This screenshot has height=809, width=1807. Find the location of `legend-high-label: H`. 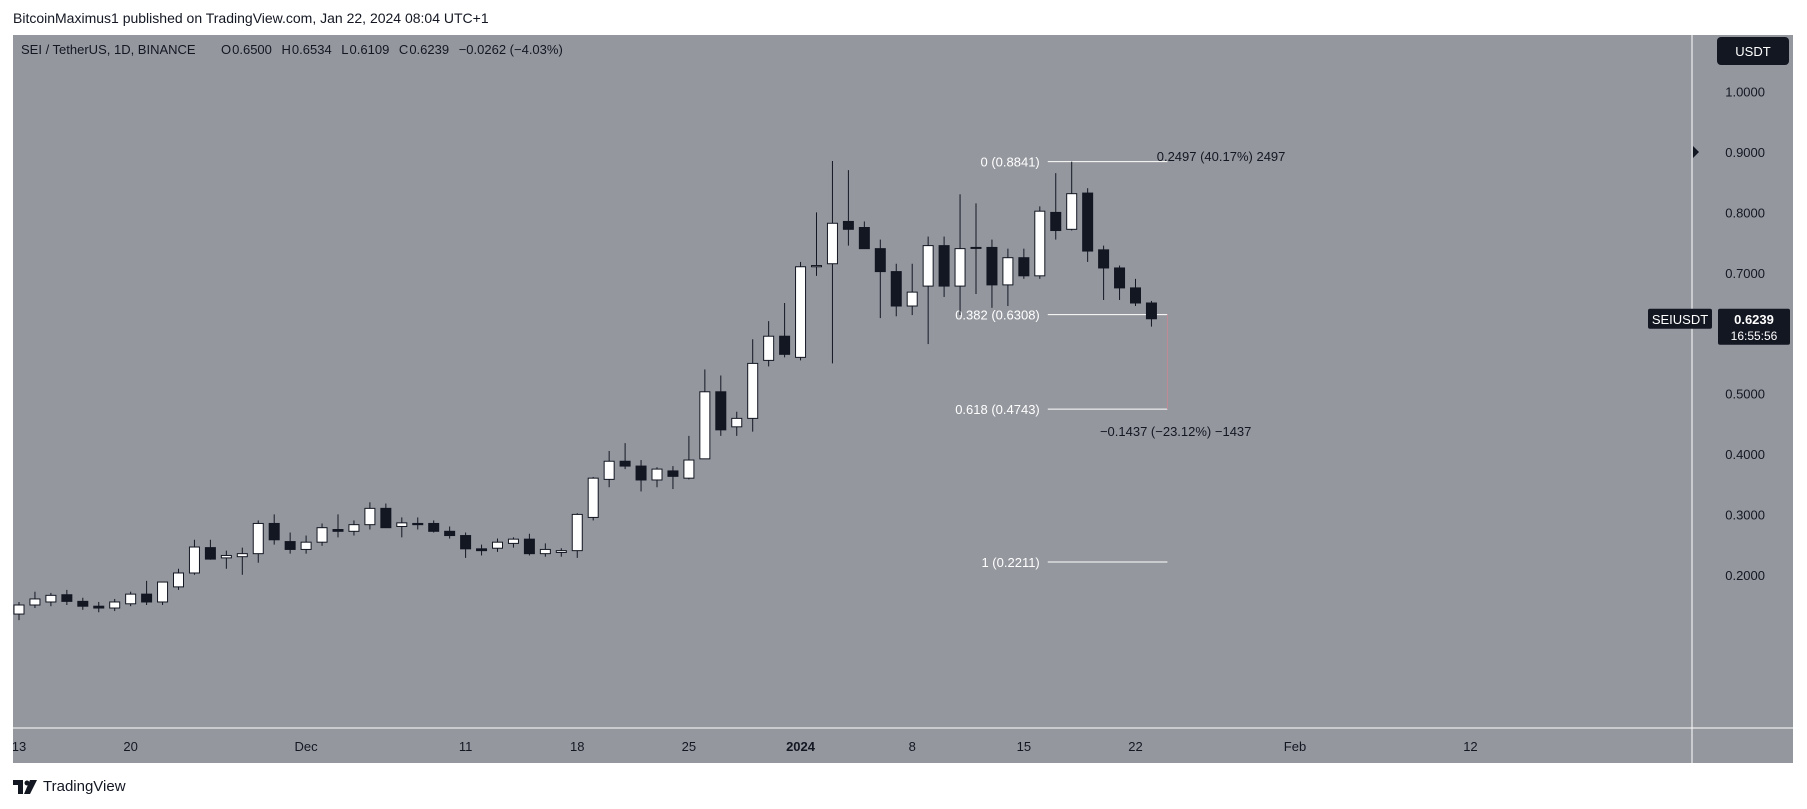

legend-high-label: H is located at coordinates (286, 49).